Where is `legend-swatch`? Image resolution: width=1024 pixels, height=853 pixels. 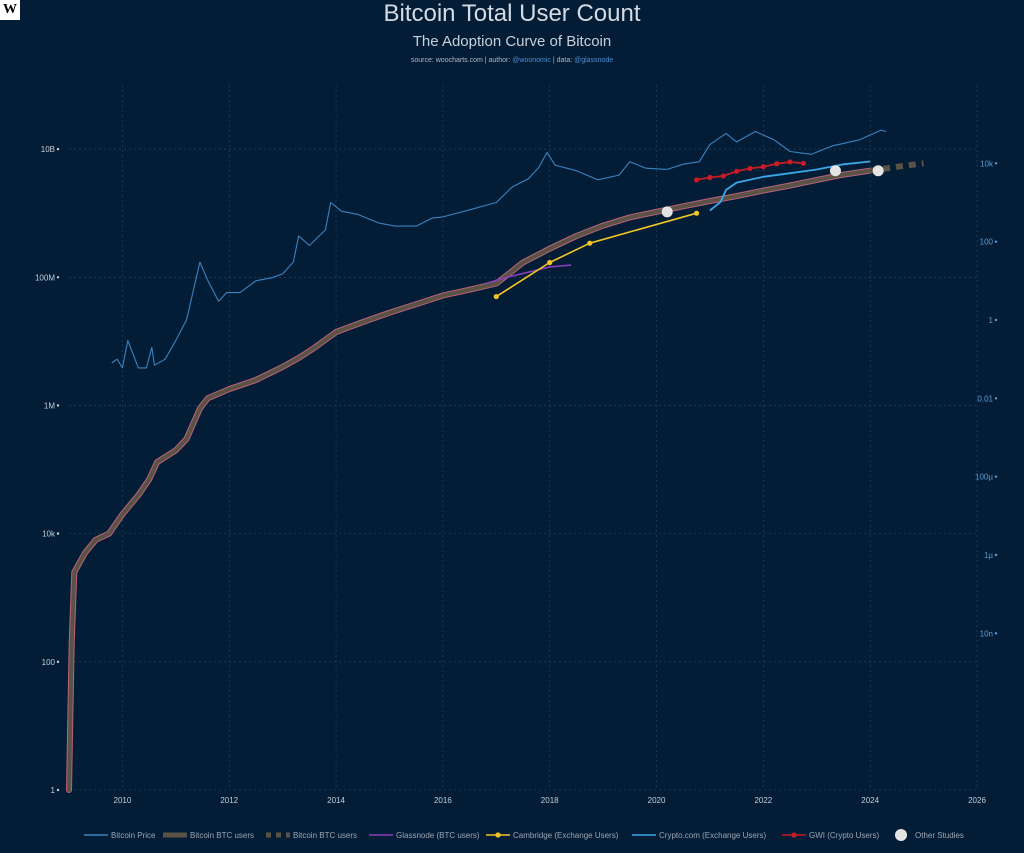
legend-swatch is located at coordinates (901, 835).